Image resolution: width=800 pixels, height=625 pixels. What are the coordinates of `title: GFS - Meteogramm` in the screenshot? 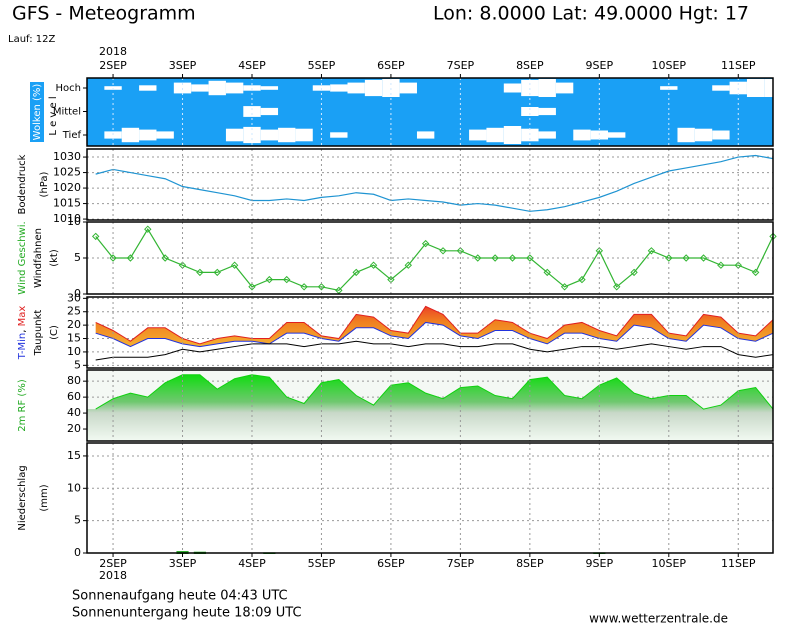 It's located at (104, 14).